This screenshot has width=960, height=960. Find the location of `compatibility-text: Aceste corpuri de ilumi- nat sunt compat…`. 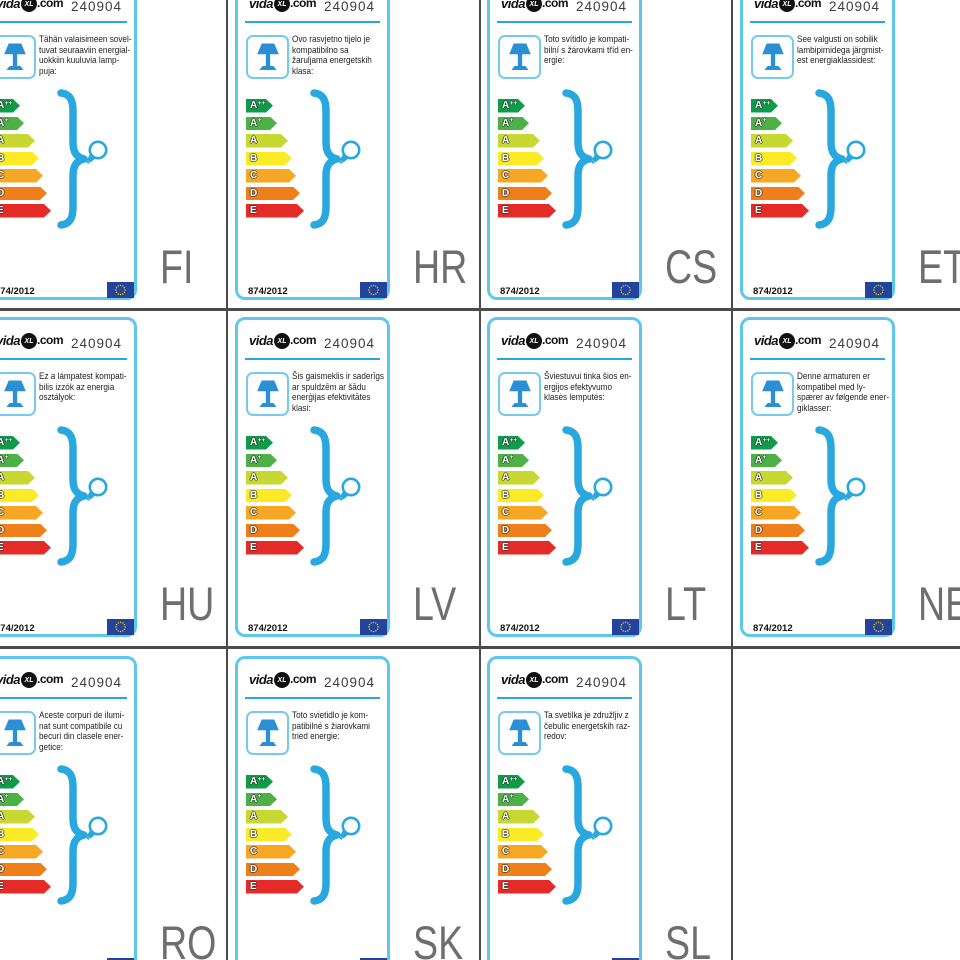

compatibility-text: Aceste corpuri de ilumi- nat sunt compat… is located at coordinates (82, 731).